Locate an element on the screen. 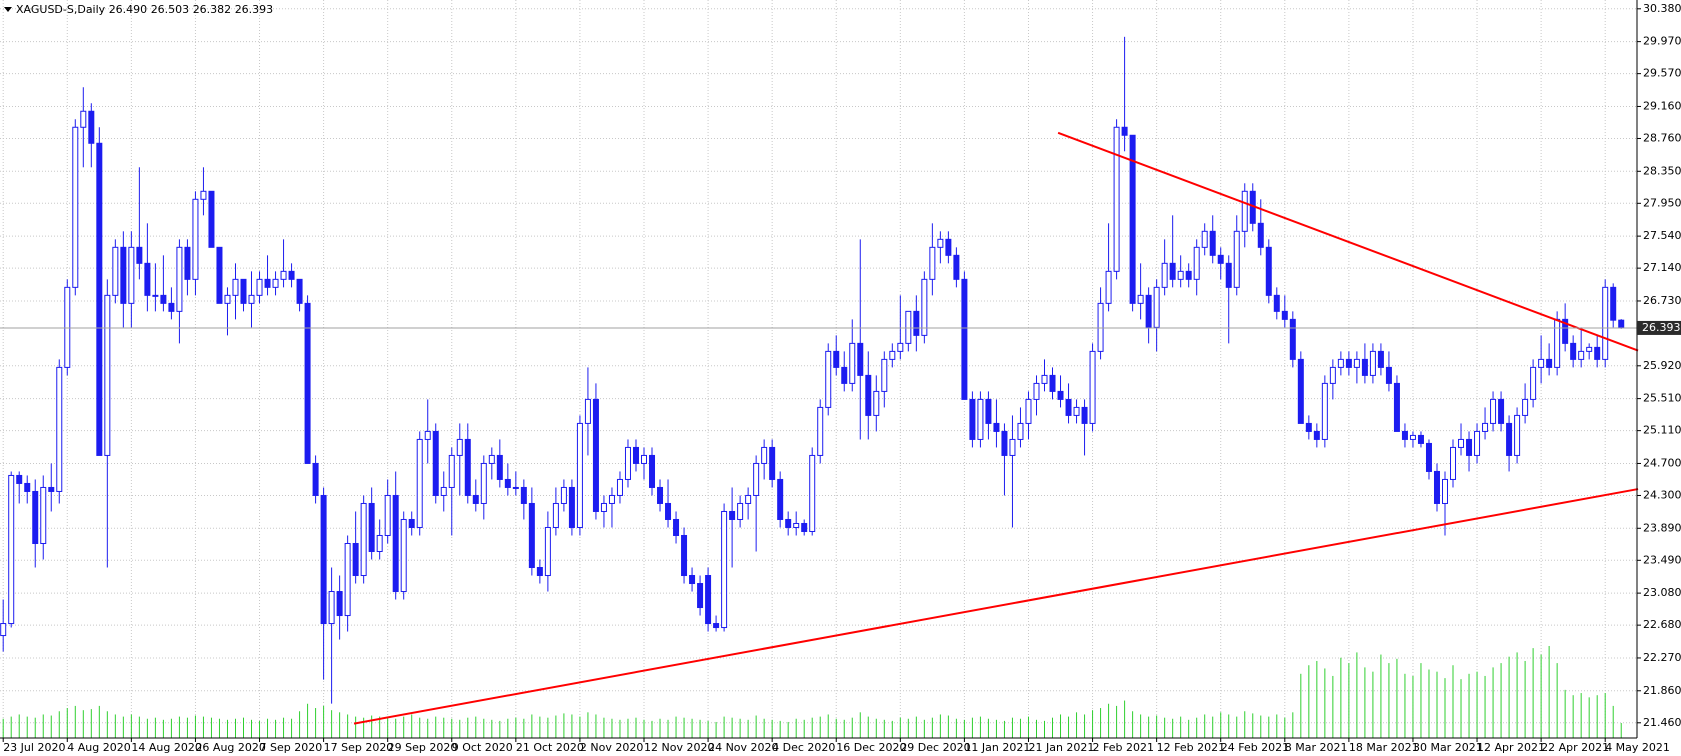 The width and height of the screenshot is (1681, 756). volume-layer is located at coordinates (812, 691).